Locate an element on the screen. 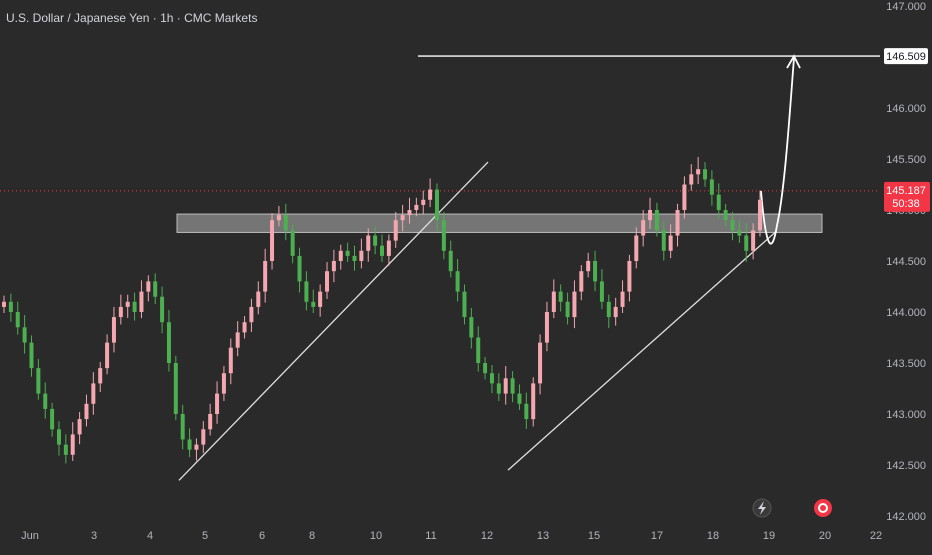 The image size is (932, 555). resistance-zone is located at coordinates (499, 223).